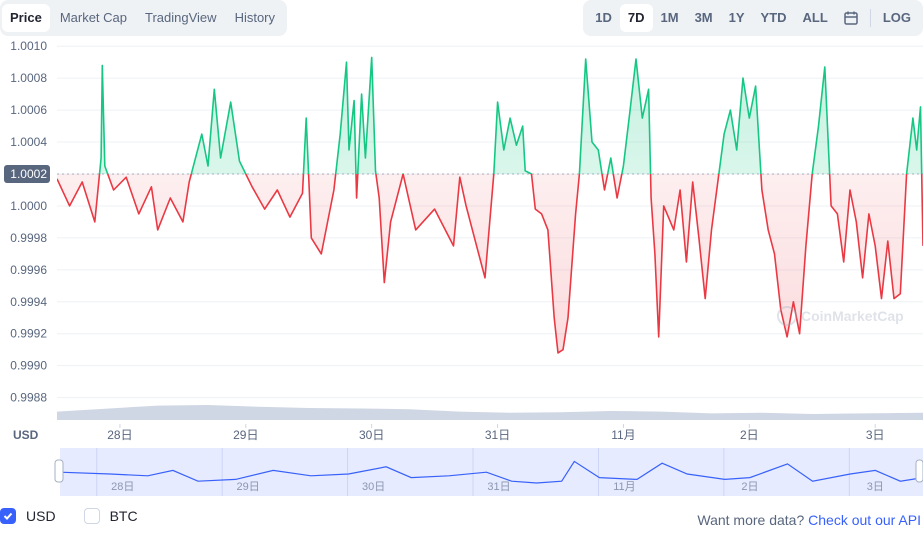  I want to click on x-tick-label: 3日, so click(875, 435).